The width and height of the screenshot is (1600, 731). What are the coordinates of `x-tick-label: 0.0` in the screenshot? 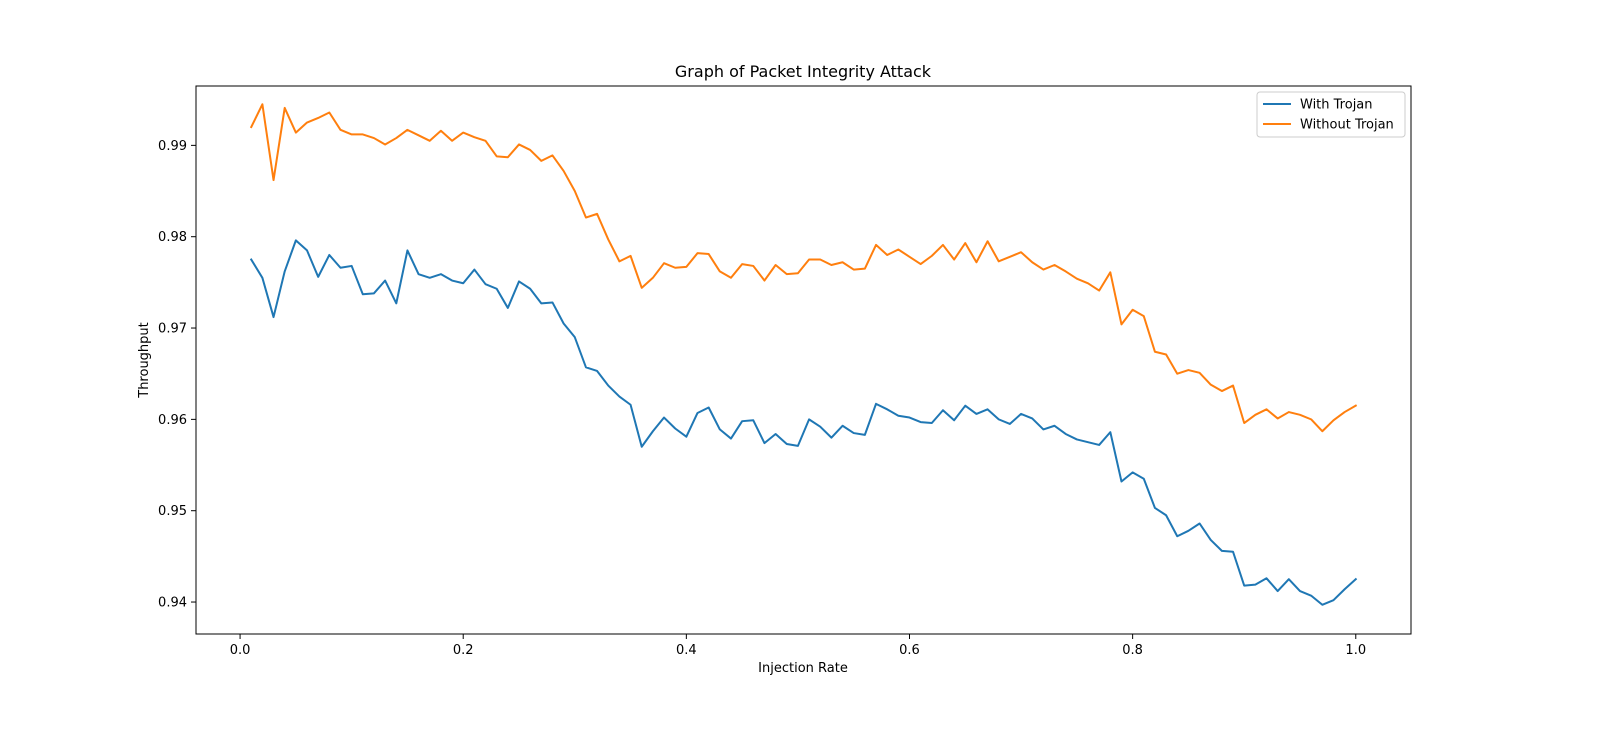 It's located at (240, 650).